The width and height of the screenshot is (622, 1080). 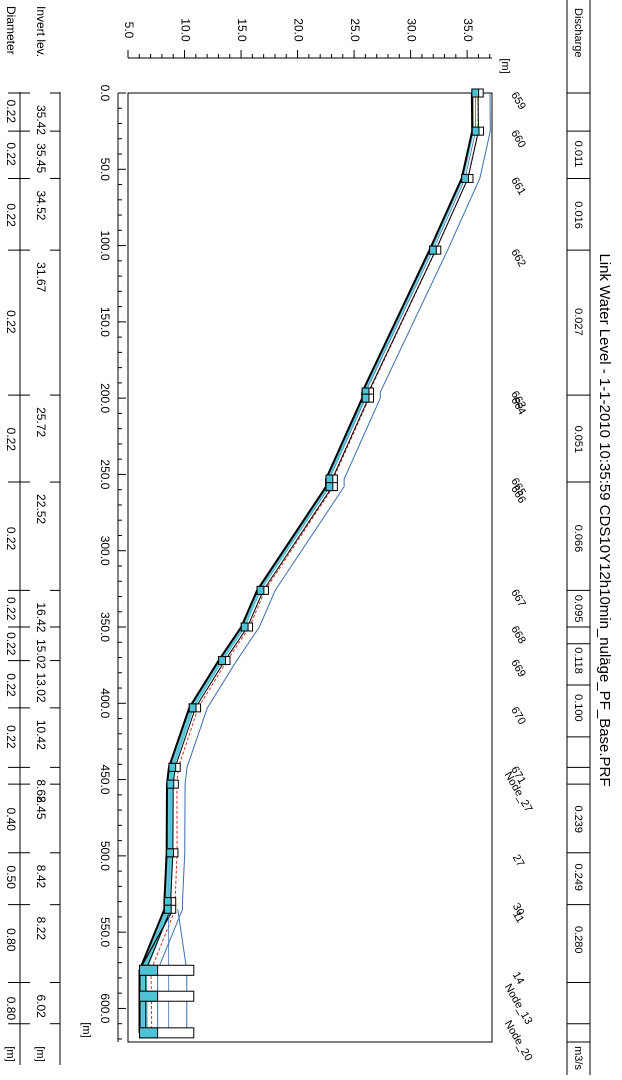 What do you see at coordinates (105, 474) in the screenshot?
I see `distance-tick-label: 250.0` at bounding box center [105, 474].